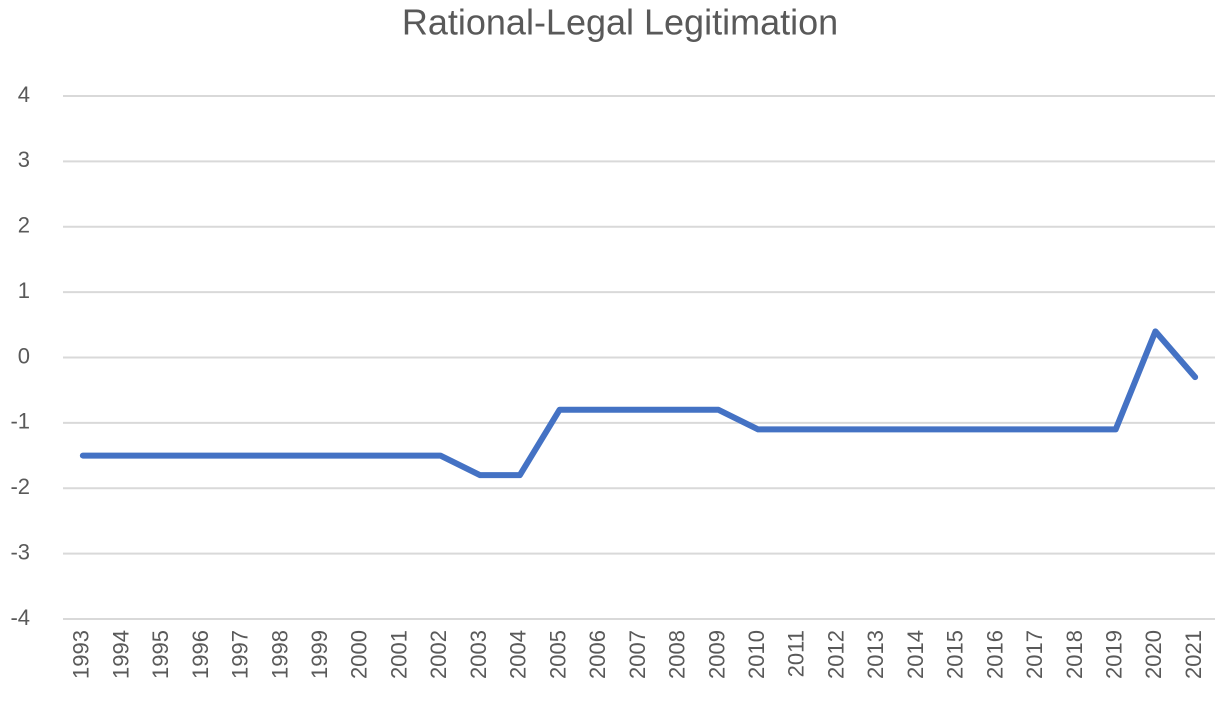 The image size is (1221, 706). I want to click on x-tick-label: 2016, so click(994, 654).